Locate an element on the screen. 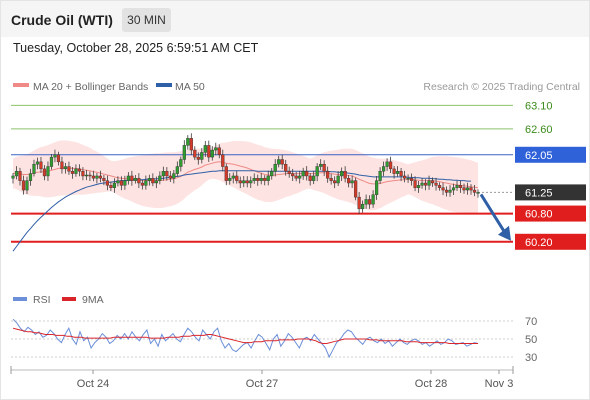 The image size is (590, 400). rsi-tick-label: 70 is located at coordinates (531, 322).